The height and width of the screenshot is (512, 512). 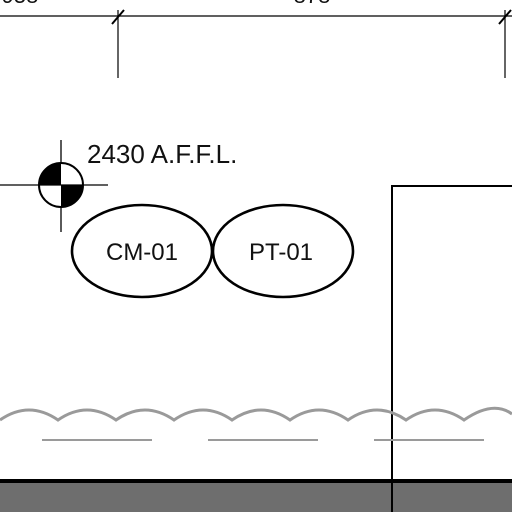 What do you see at coordinates (312, 4) in the screenshot?
I see `dimension-value-right: 878` at bounding box center [312, 4].